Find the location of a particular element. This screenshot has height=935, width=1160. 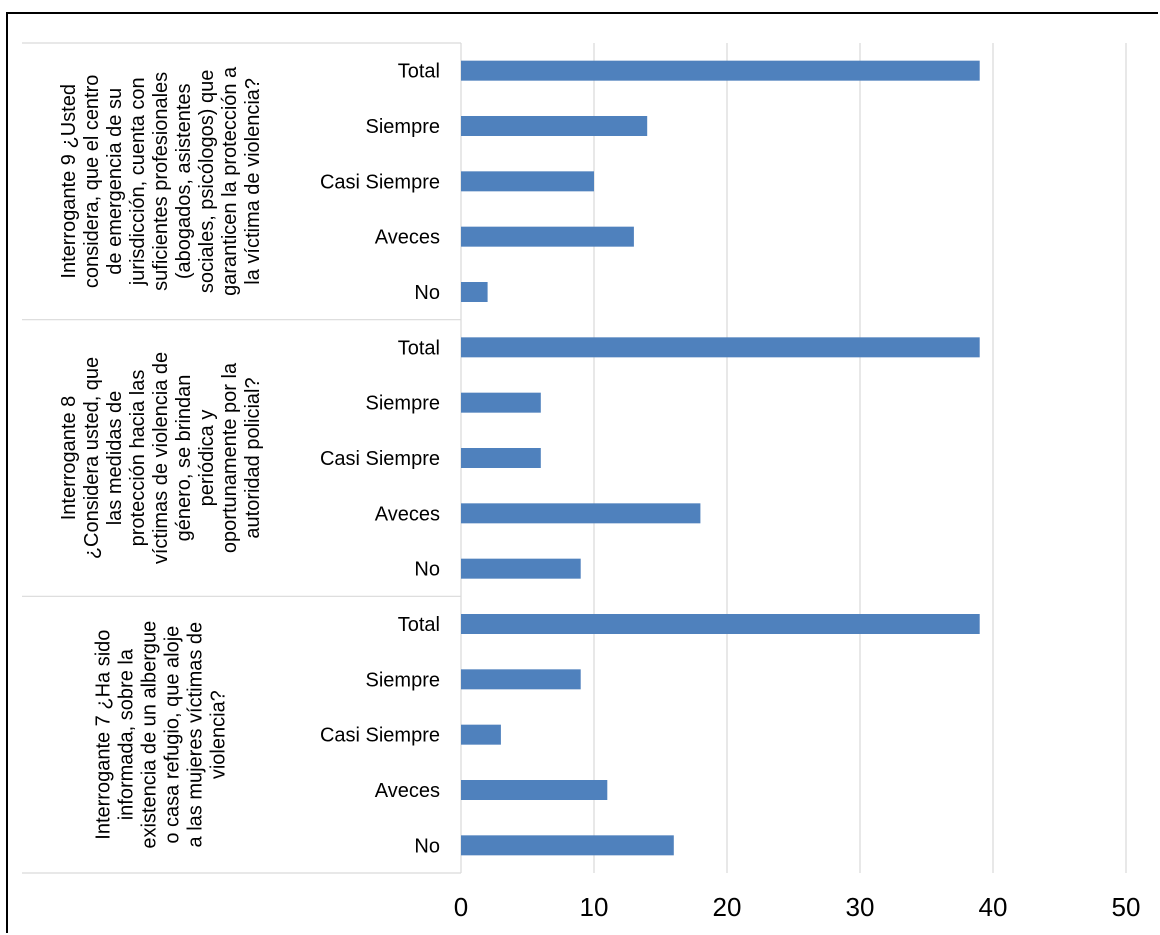

group-label-line: género, se brindan is located at coordinates (184, 458).